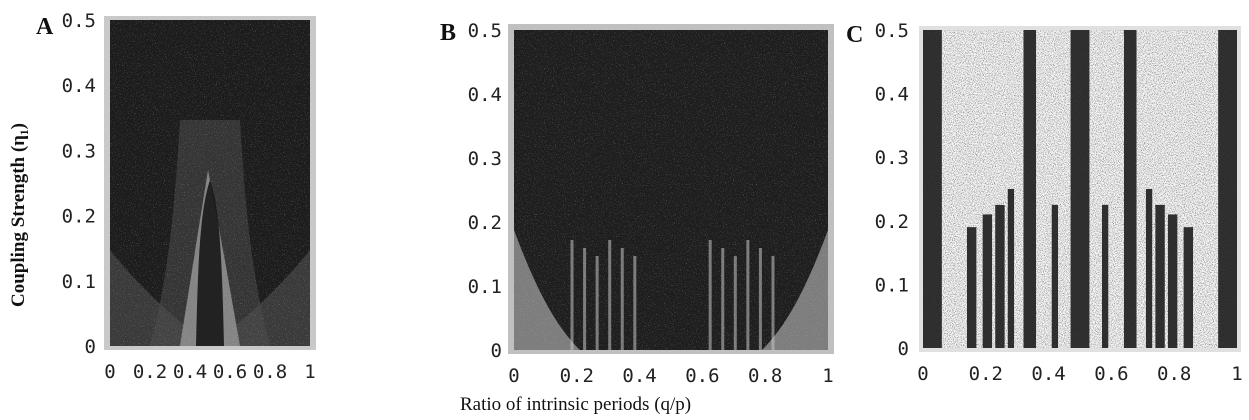 This screenshot has height=420, width=1249. What do you see at coordinates (79, 151) in the screenshot?
I see `panel-a-y-tick-3: 0.3` at bounding box center [79, 151].